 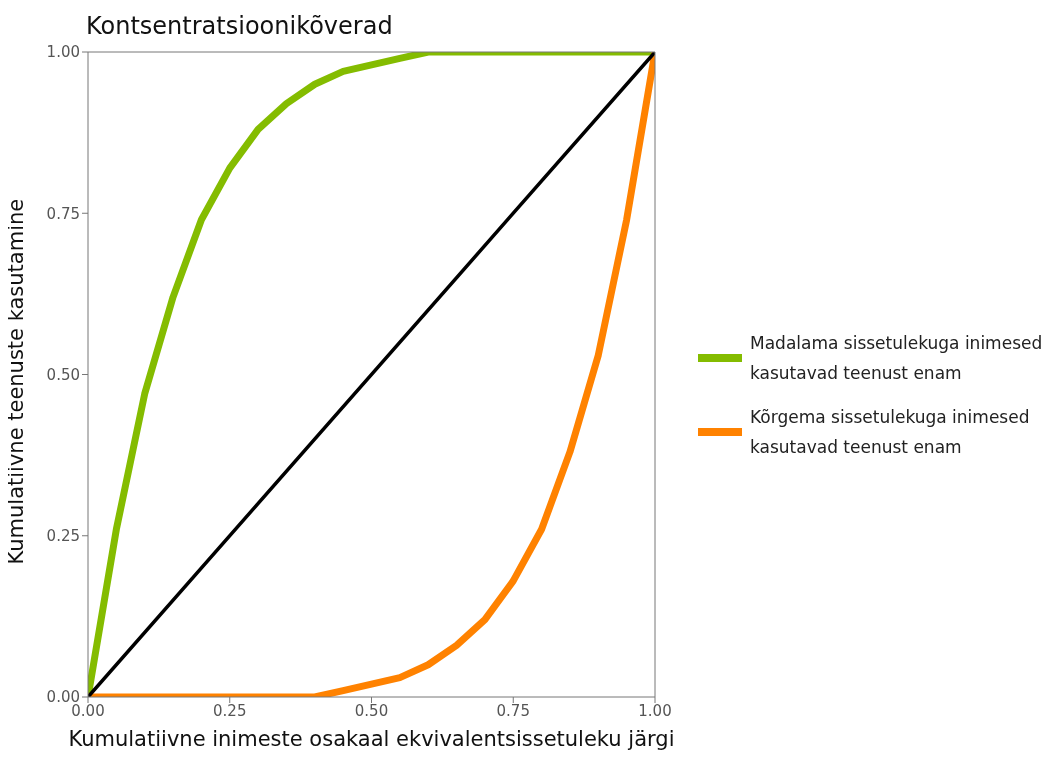 I want to click on legend-label: Kõrgema sissetulekuga inimesed kasutavad teenust enam, so click(x=890, y=432).